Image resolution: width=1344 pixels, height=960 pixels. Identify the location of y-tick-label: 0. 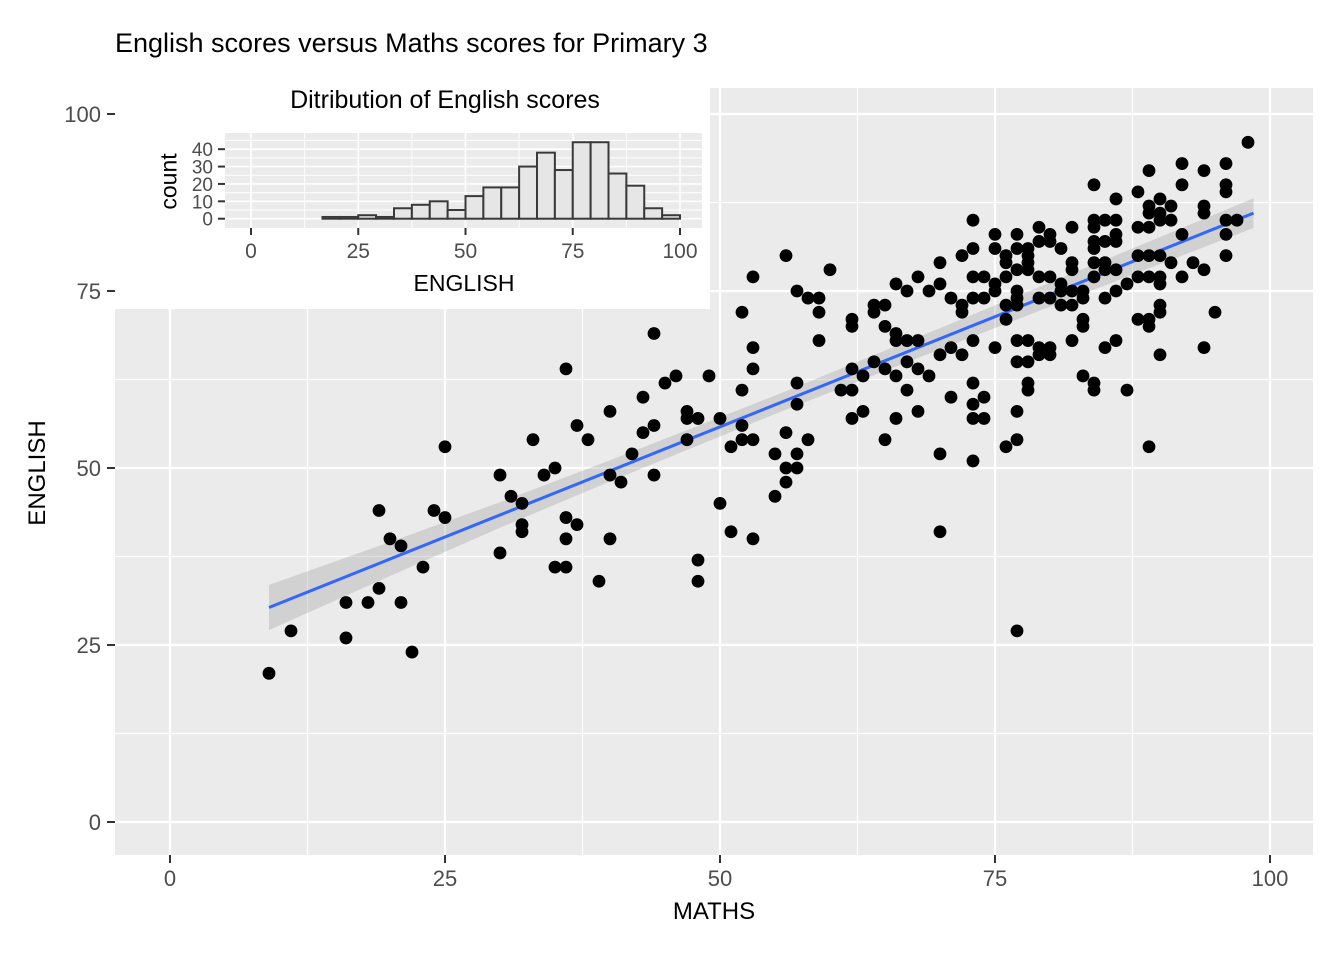
(95, 822).